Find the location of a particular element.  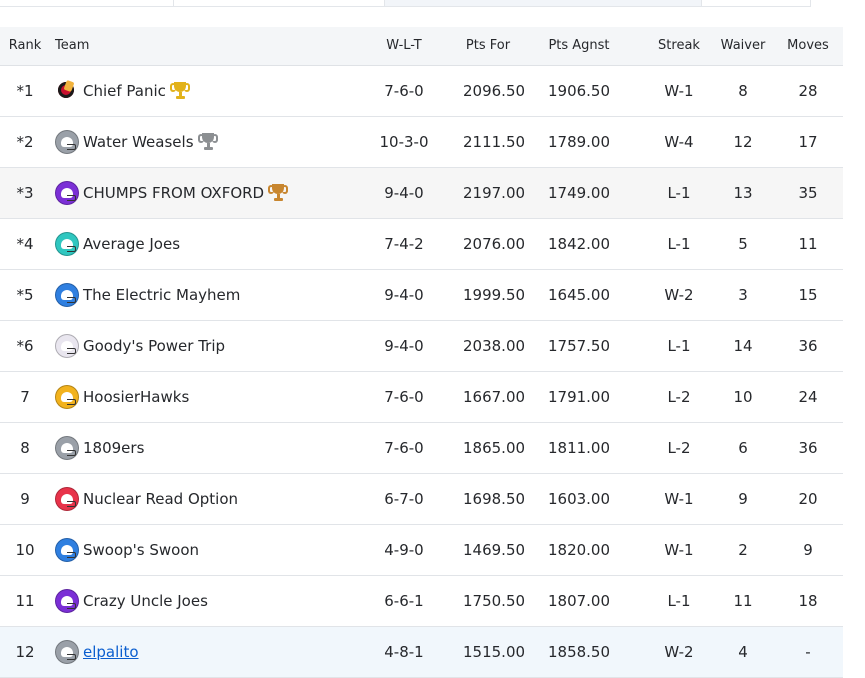

column-header-team: Team is located at coordinates (197, 46).